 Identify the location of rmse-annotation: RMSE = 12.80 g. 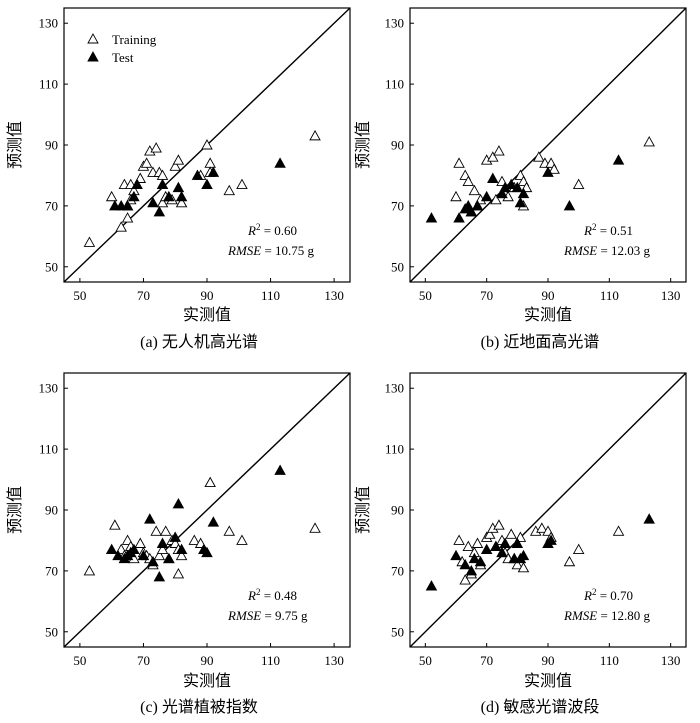
(607, 615).